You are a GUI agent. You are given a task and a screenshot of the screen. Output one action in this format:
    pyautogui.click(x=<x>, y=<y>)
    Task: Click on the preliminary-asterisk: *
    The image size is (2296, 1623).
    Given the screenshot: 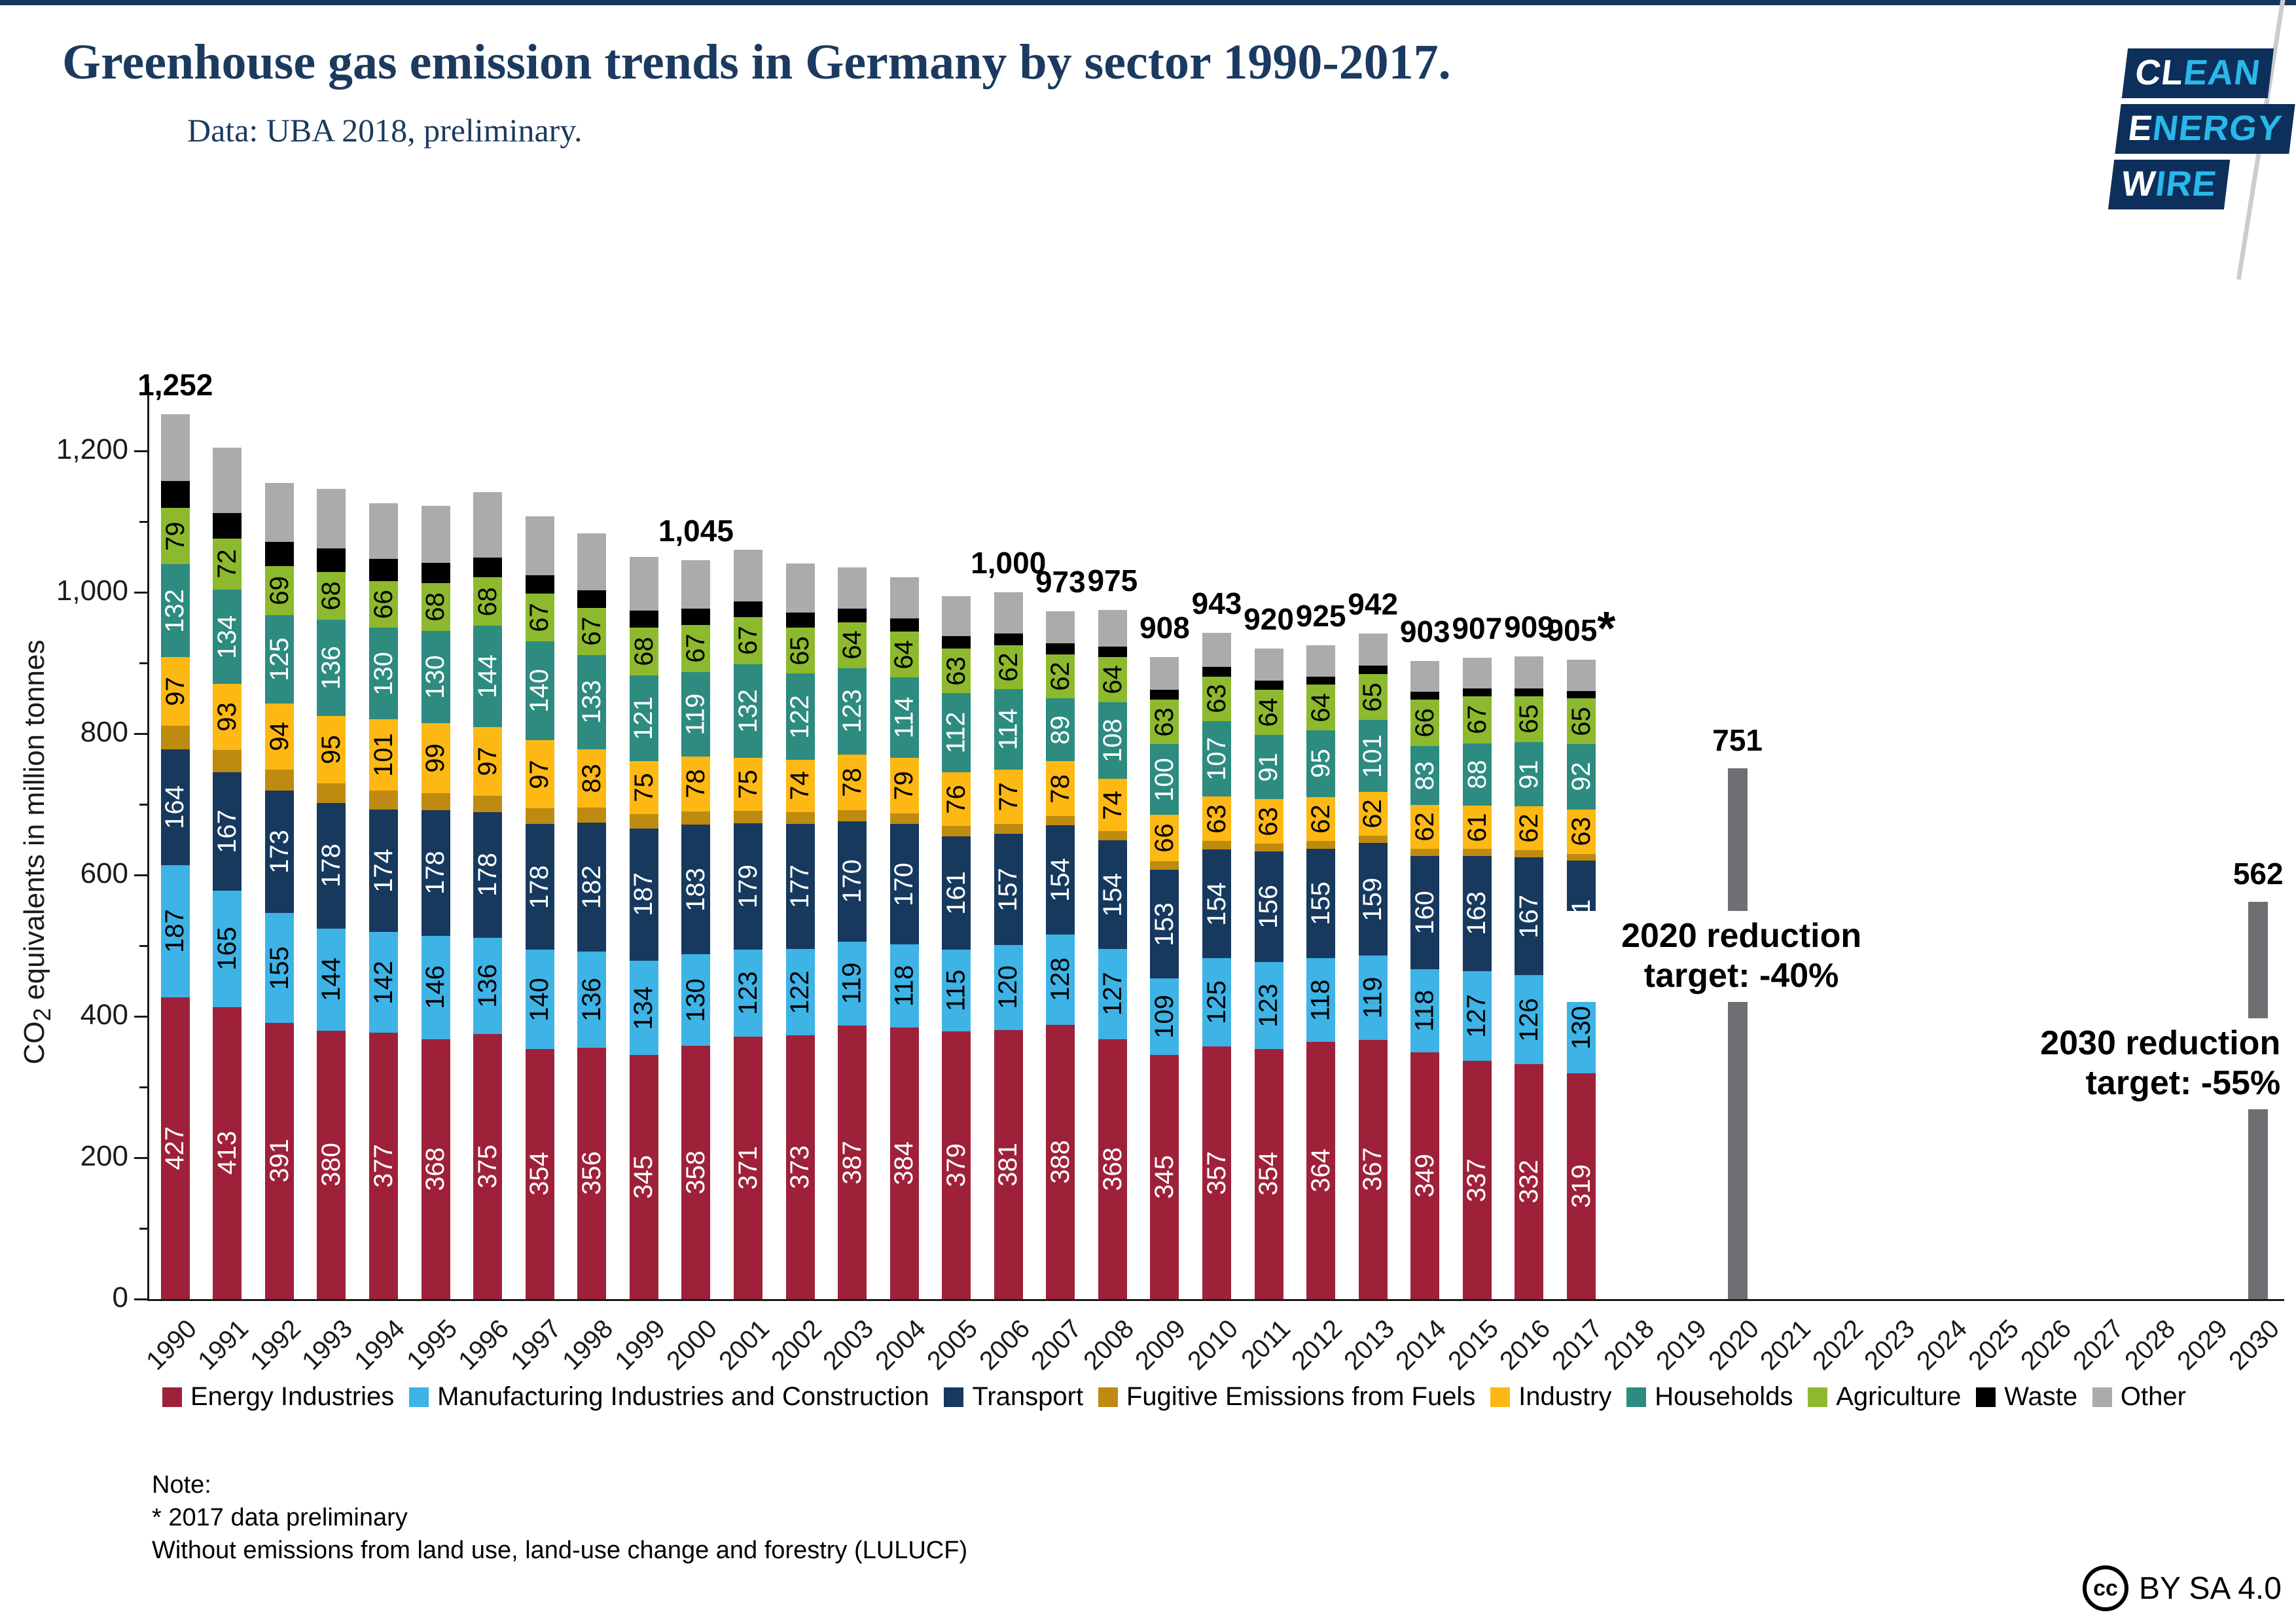 What is the action you would take?
    pyautogui.click(x=1607, y=629)
    